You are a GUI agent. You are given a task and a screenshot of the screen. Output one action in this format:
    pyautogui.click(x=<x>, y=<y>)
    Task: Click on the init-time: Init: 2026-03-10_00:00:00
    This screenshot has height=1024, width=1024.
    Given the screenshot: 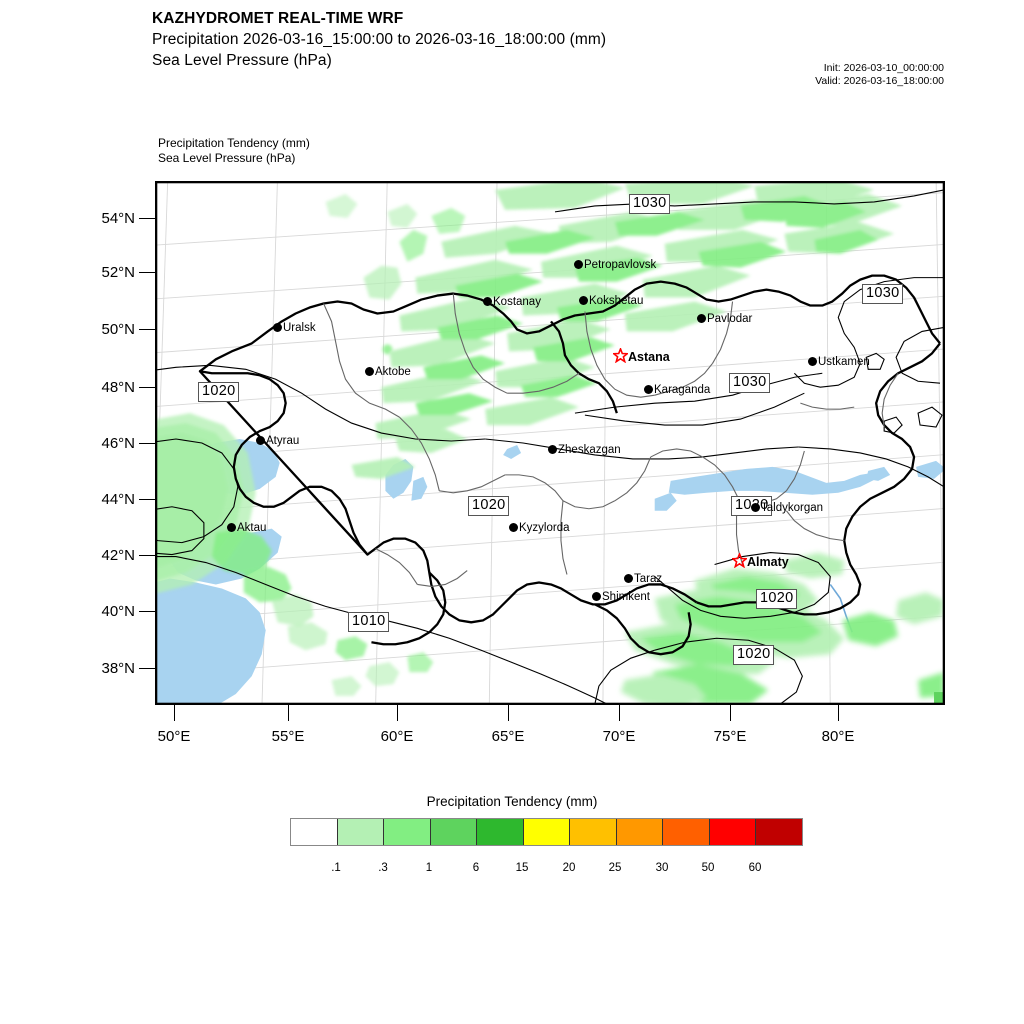 What is the action you would take?
    pyautogui.click(x=883, y=68)
    